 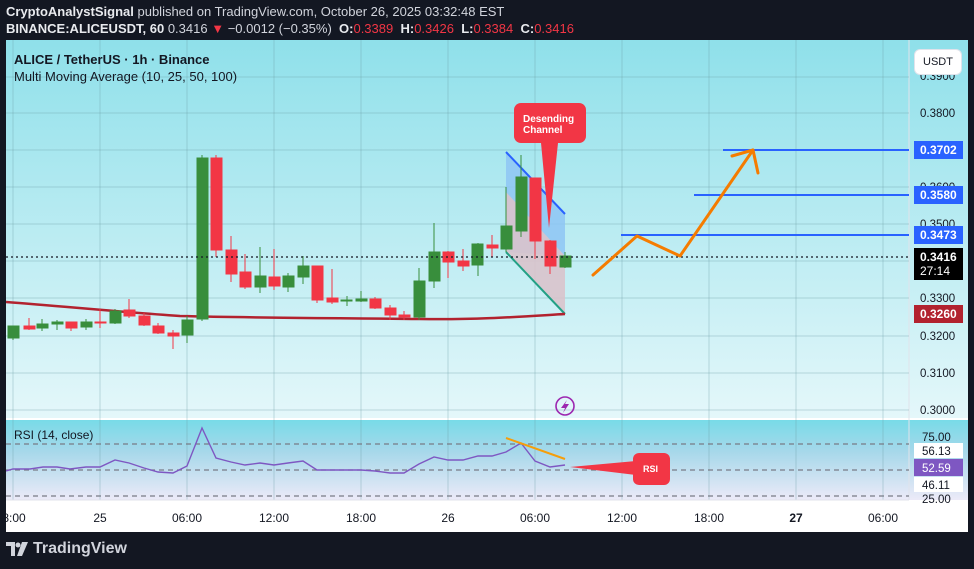 What do you see at coordinates (187, 28) in the screenshot?
I see `last-price: 0.3416` at bounding box center [187, 28].